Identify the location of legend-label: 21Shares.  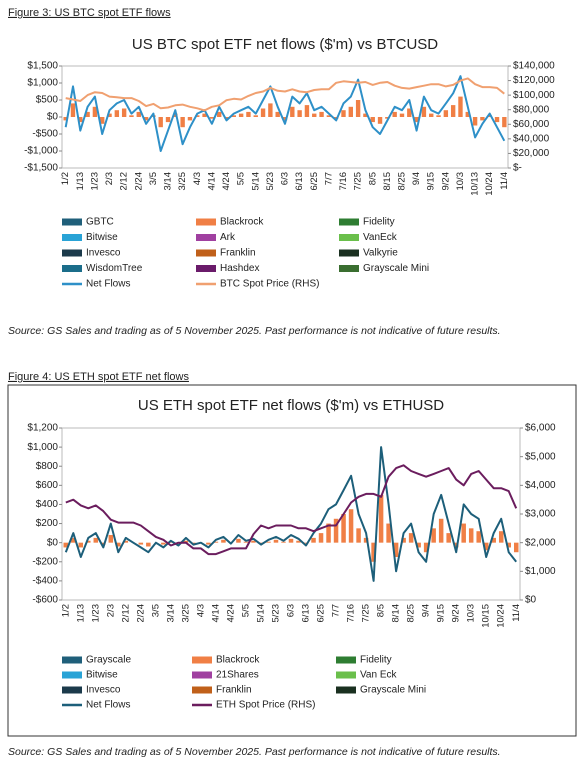
(237, 675).